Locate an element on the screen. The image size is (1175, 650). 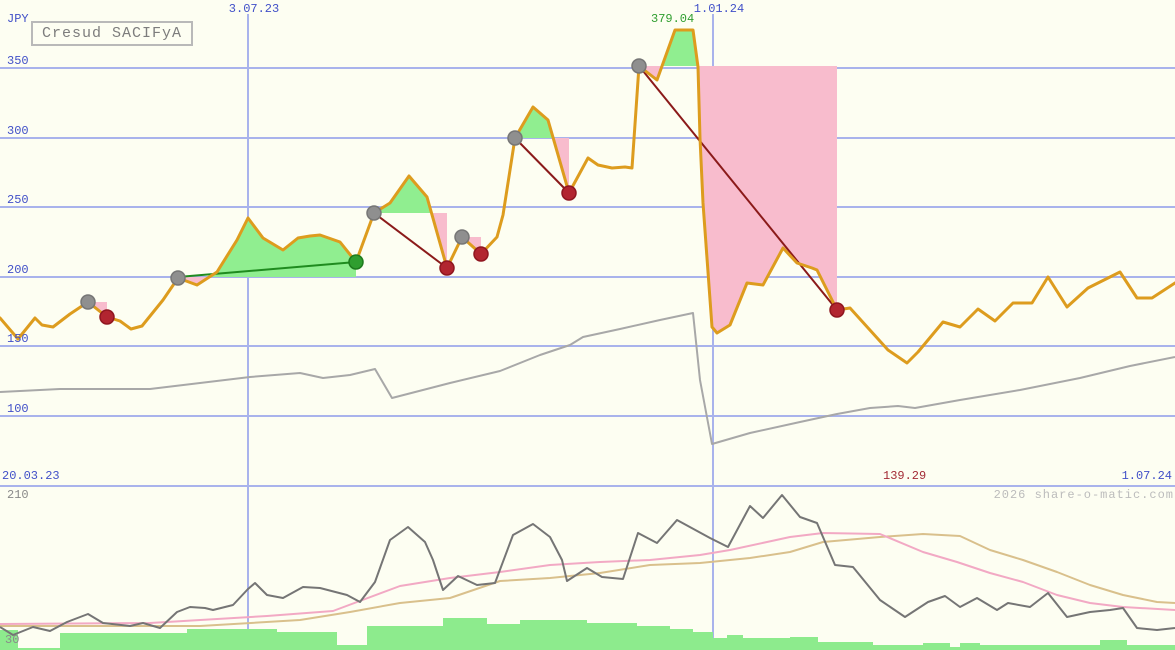
y-axis-label-300: 300 is located at coordinates (18, 131).